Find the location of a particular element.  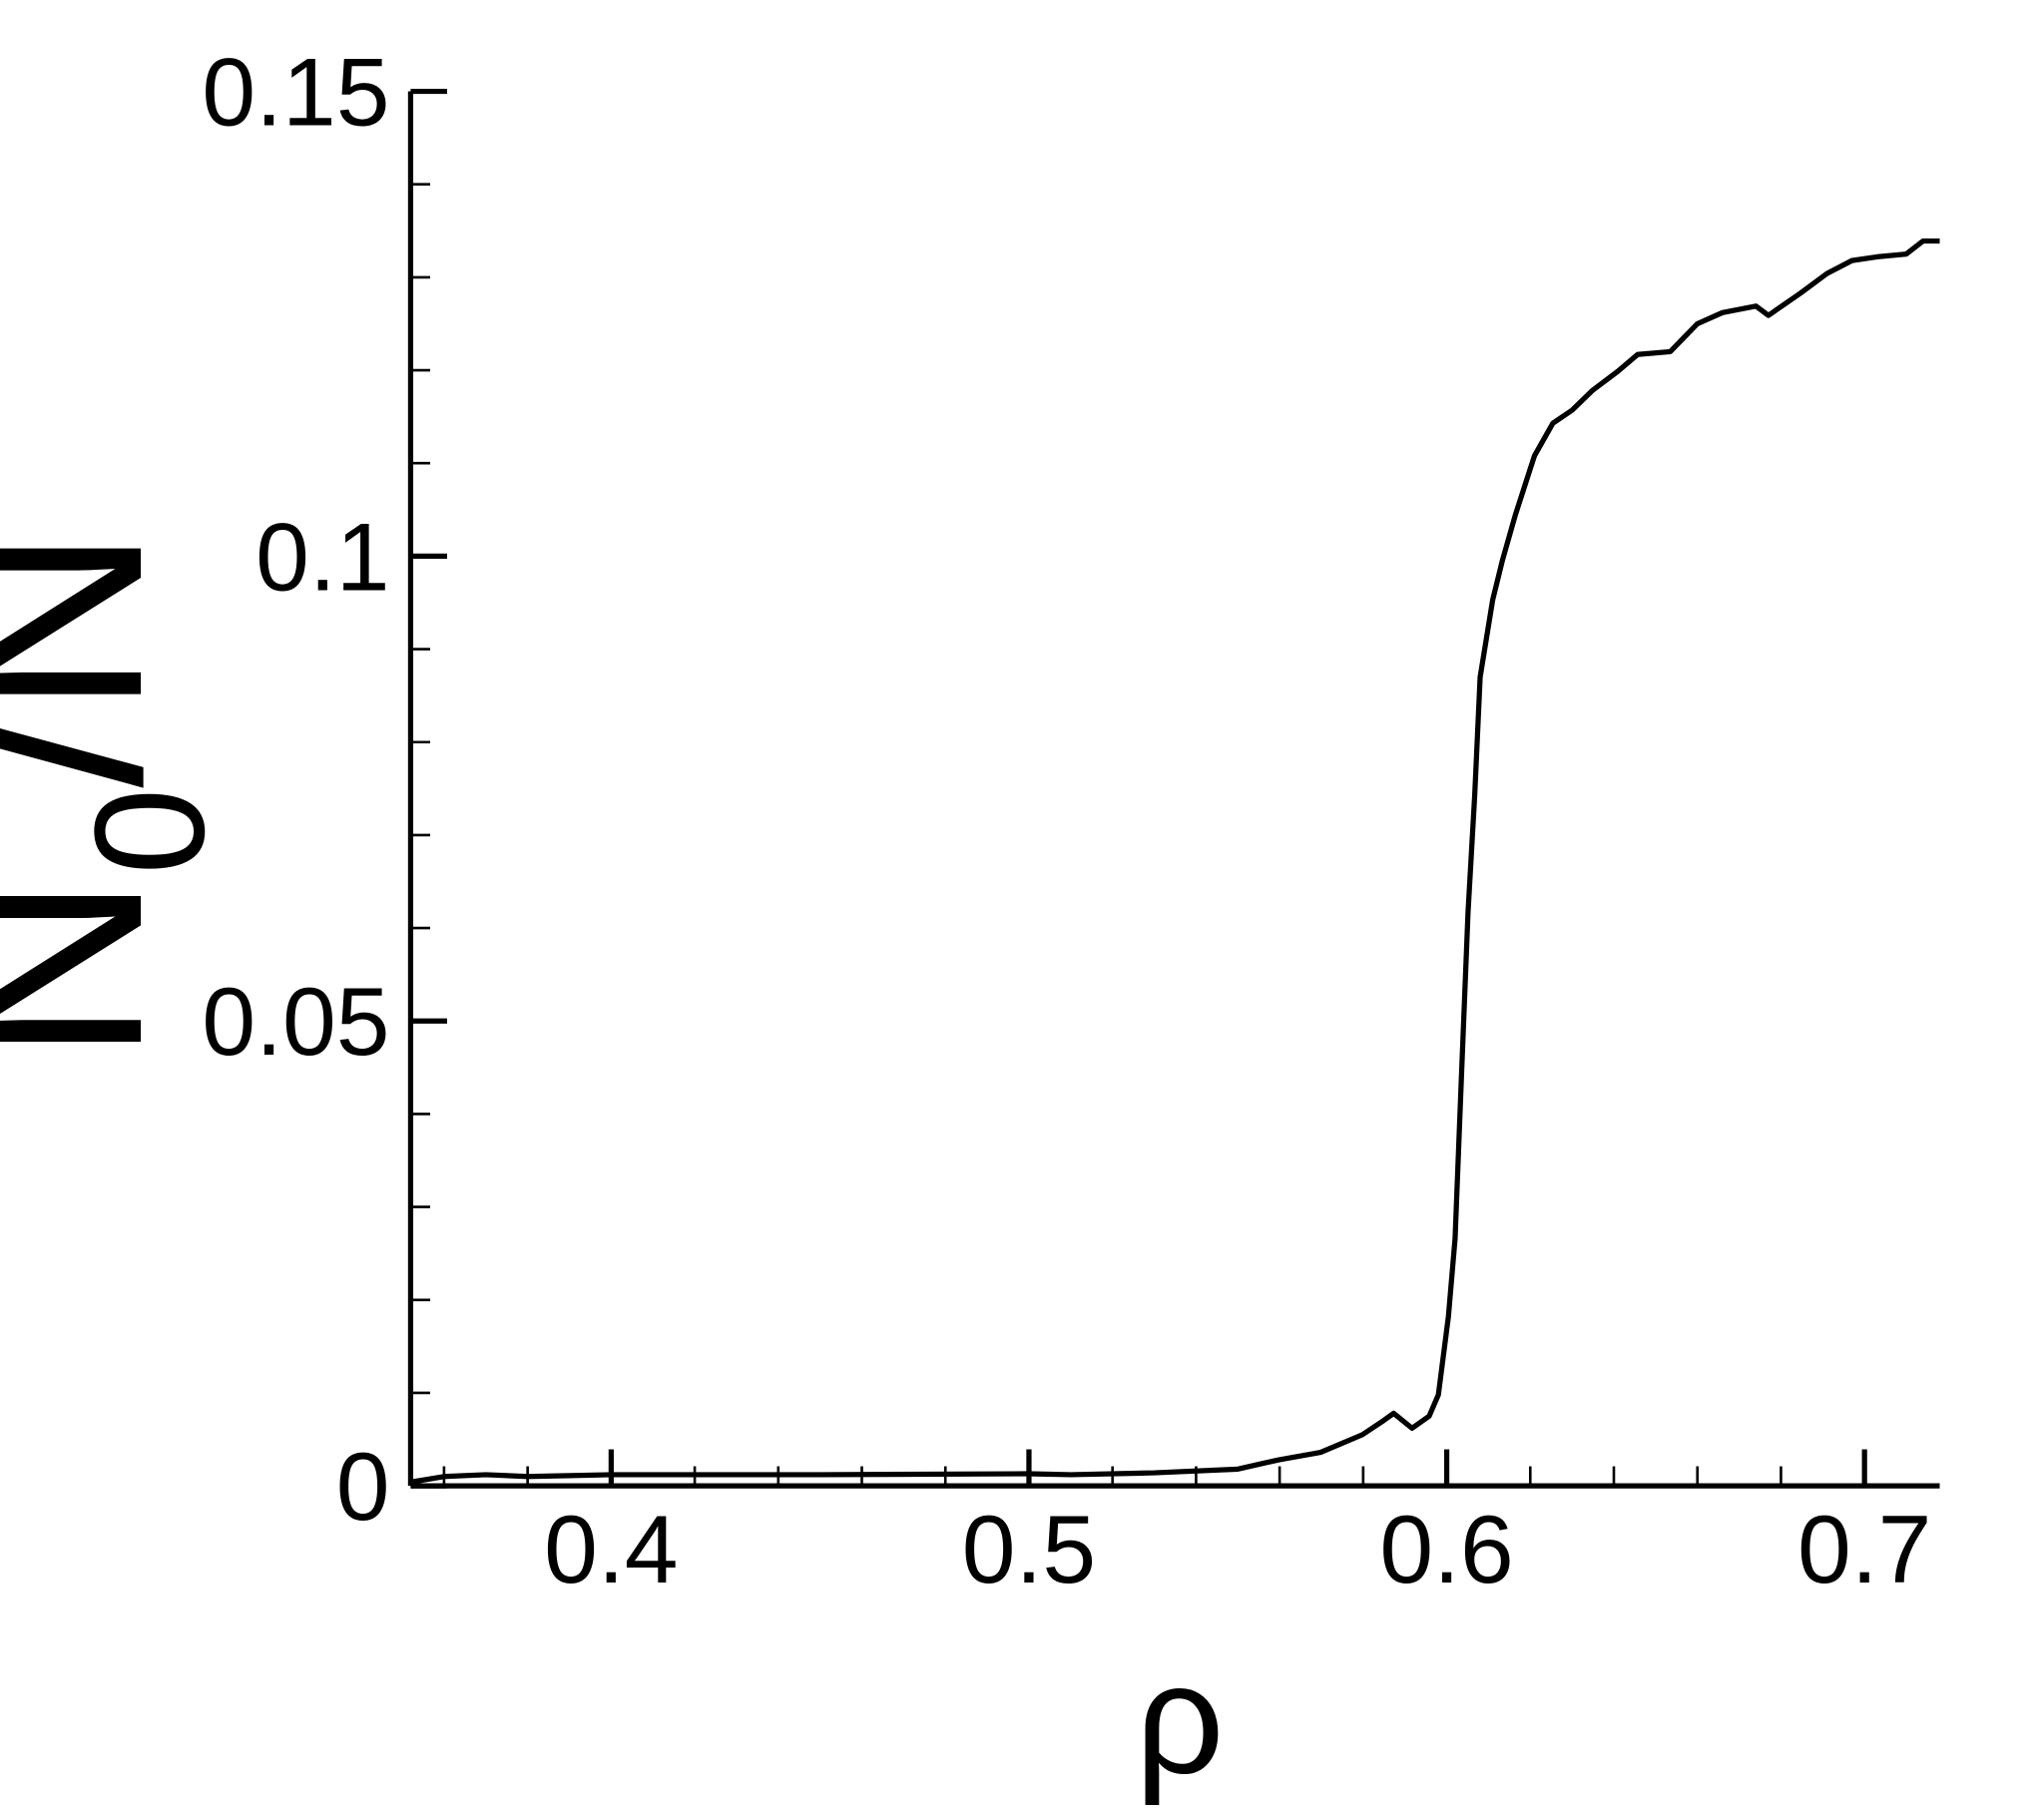

y-tick-label: 0.05 is located at coordinates (295, 1023).